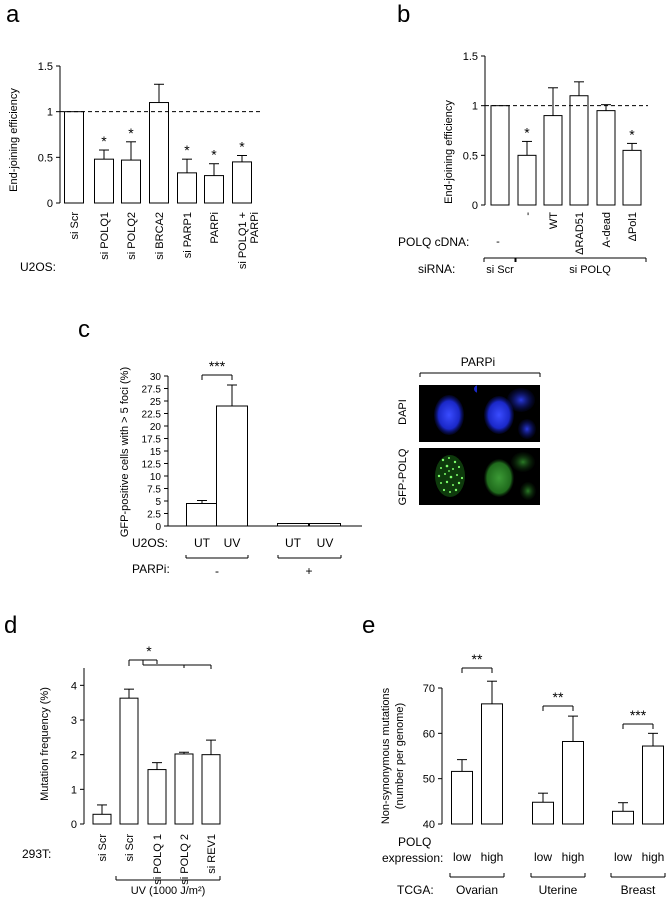  I want to click on row-label: PARPi:, so click(151, 569).